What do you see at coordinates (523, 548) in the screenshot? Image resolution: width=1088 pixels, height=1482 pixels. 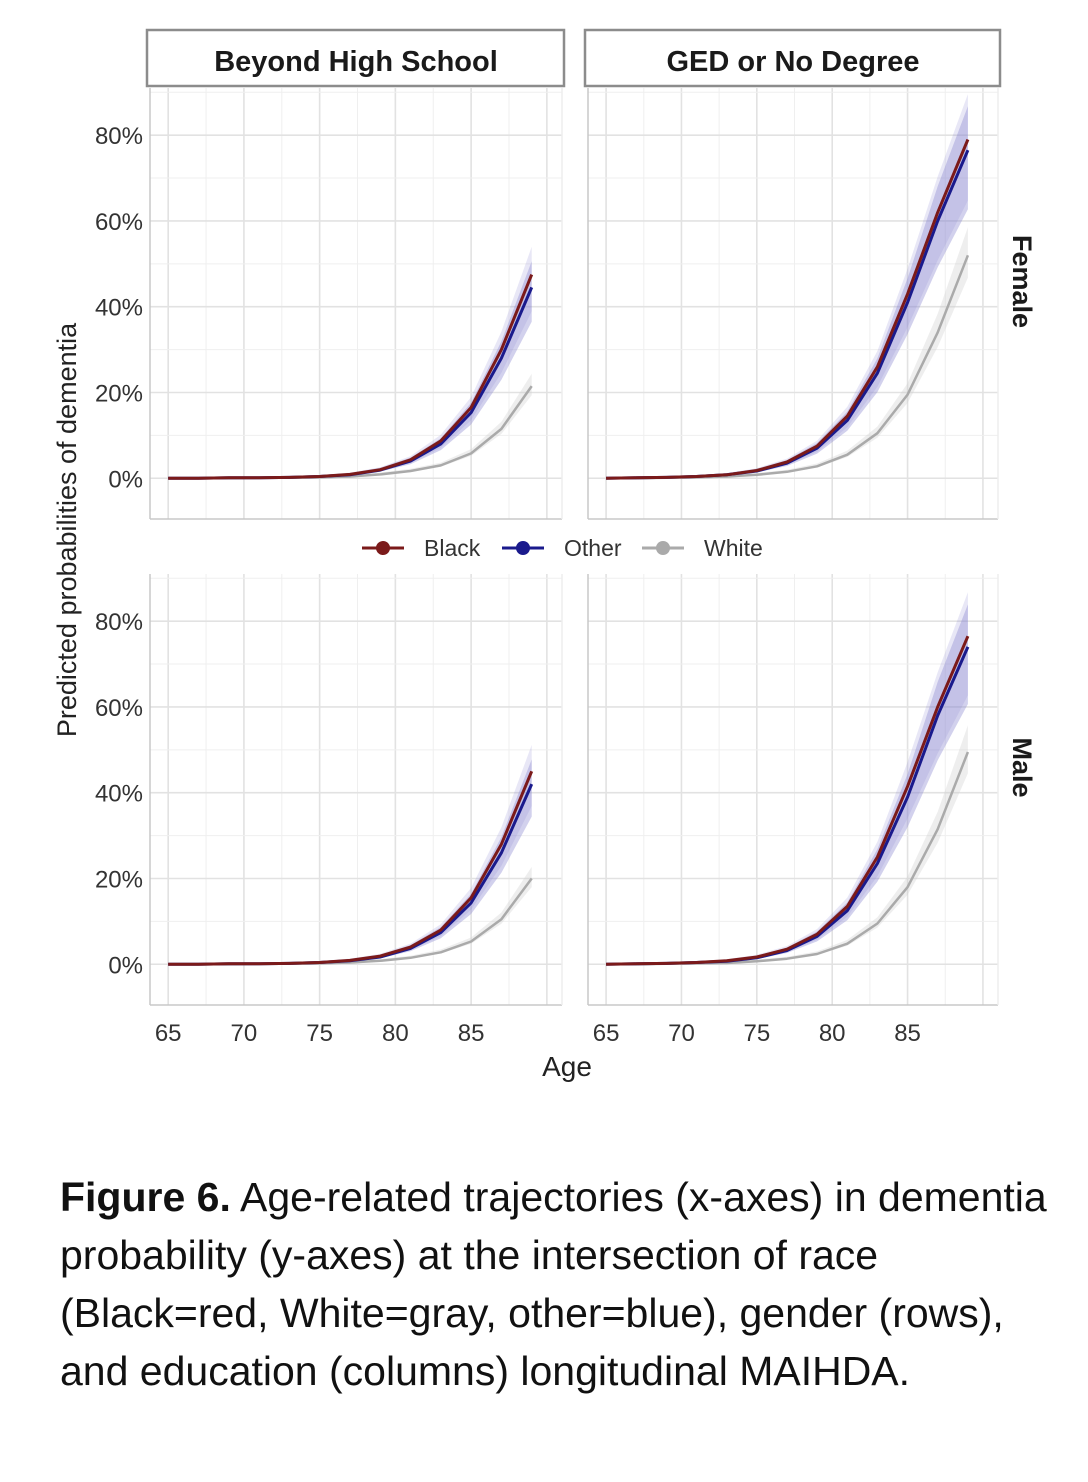 I see `legend-key-dot-other` at bounding box center [523, 548].